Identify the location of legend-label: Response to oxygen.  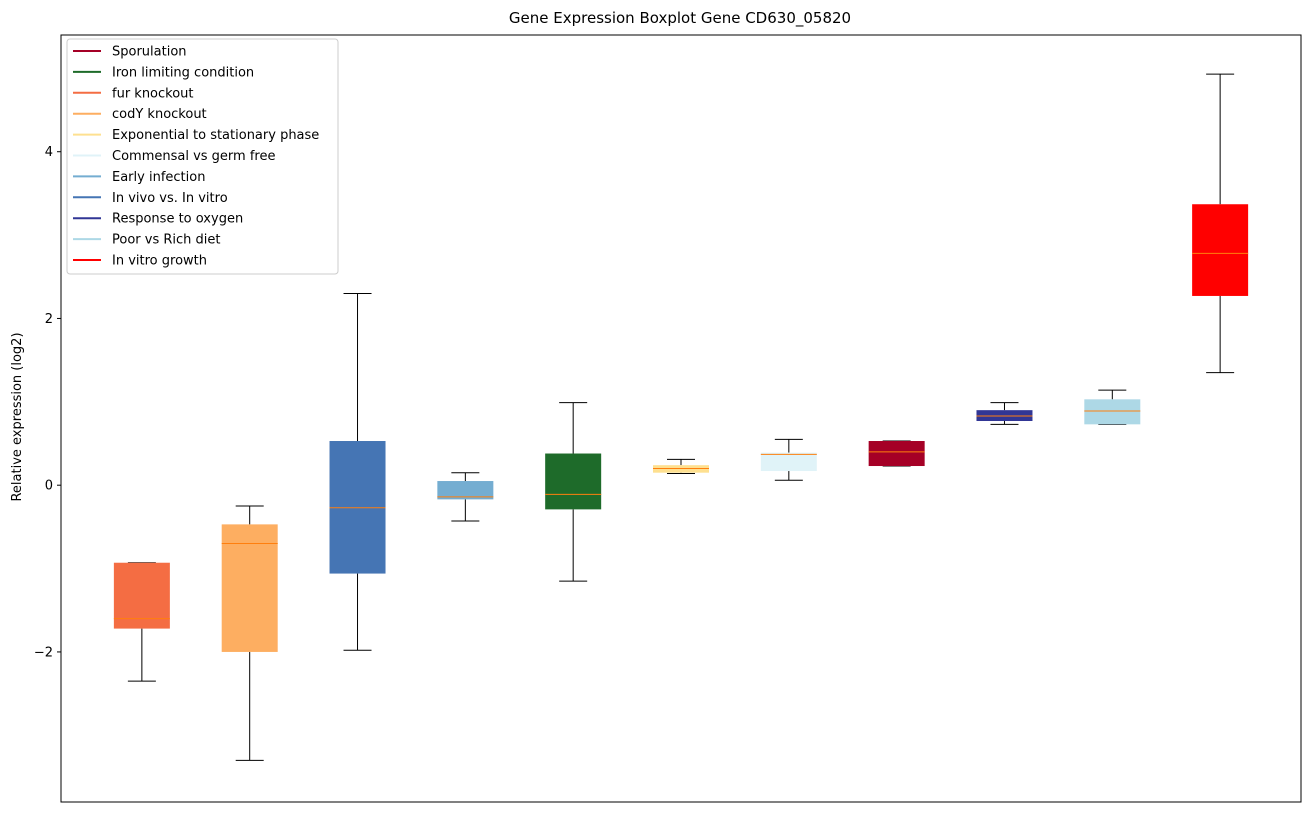
(177, 219).